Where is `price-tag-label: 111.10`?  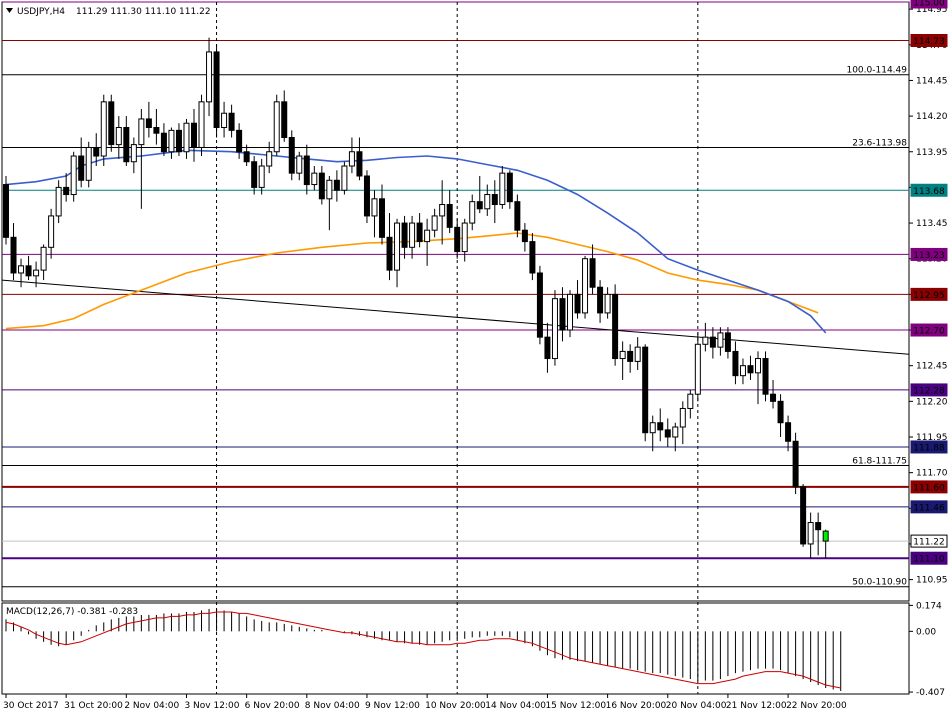
price-tag-label: 111.10 is located at coordinates (929, 560).